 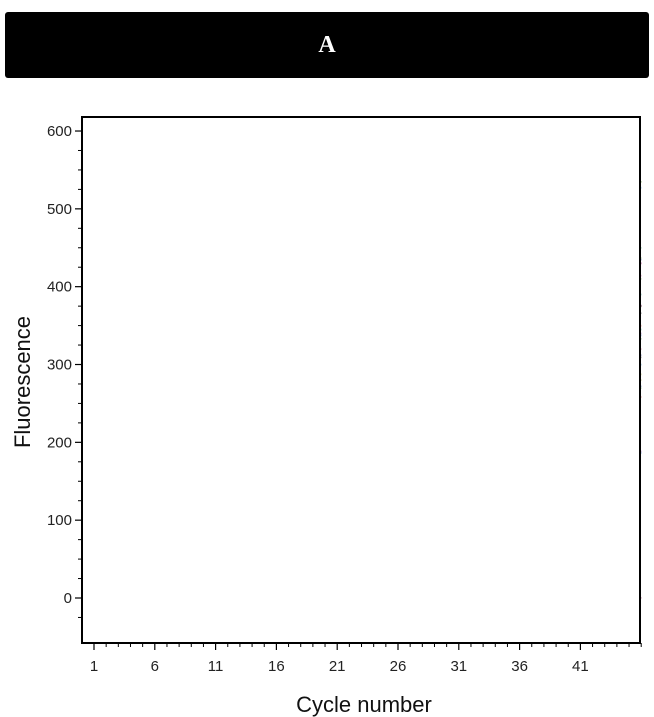 I want to click on y-tick-label: 100, so click(x=59, y=520).